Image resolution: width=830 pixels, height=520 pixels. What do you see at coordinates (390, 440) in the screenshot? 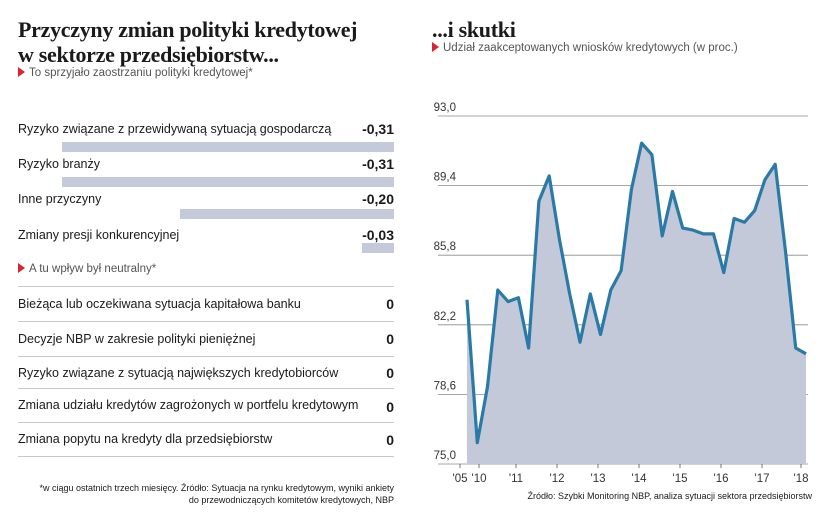
I see `row-value-neutral-4: 0` at bounding box center [390, 440].